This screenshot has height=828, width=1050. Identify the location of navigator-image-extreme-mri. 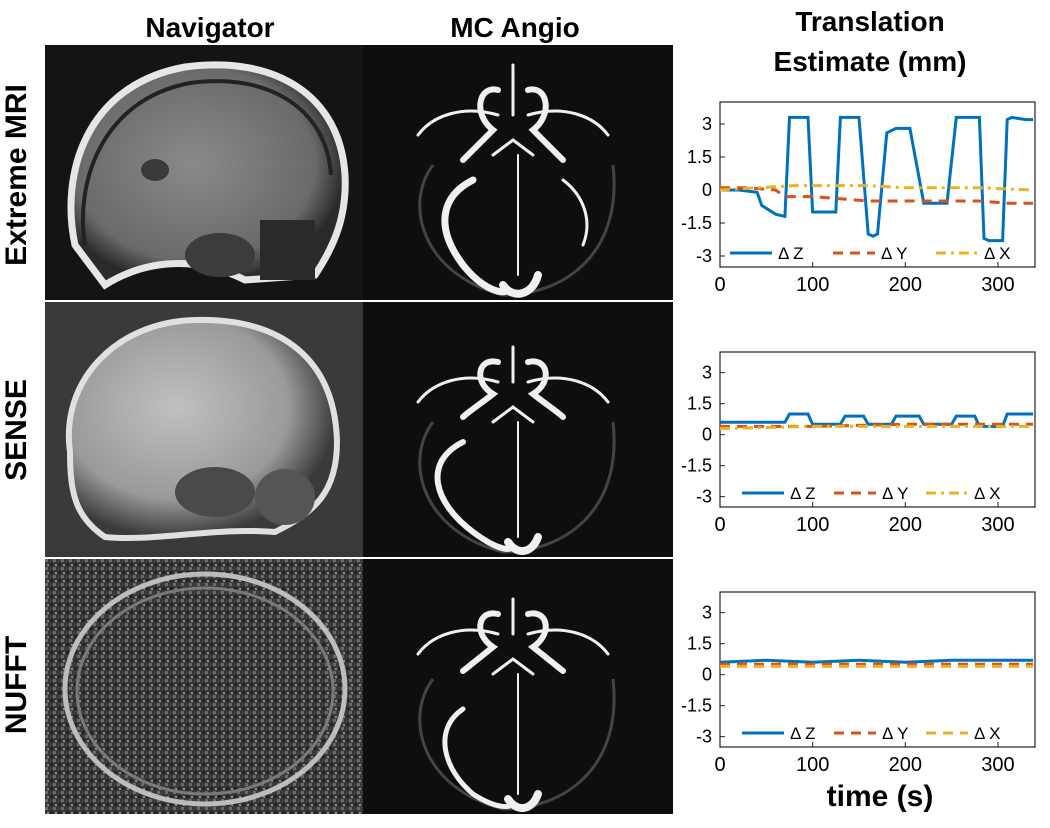
(204, 172).